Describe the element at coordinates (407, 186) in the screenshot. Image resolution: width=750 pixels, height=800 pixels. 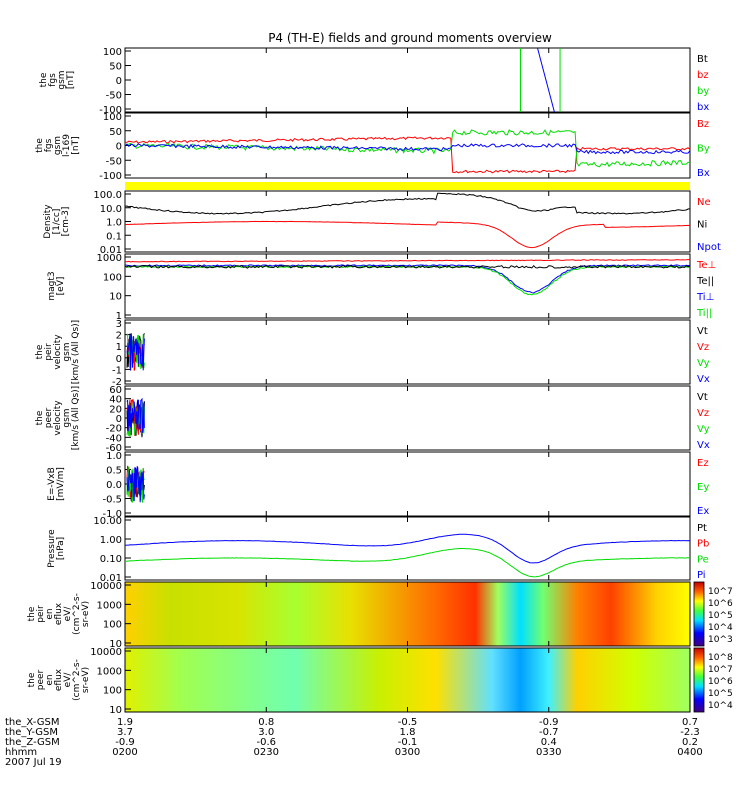
I see `quality-flag-bar` at that location.